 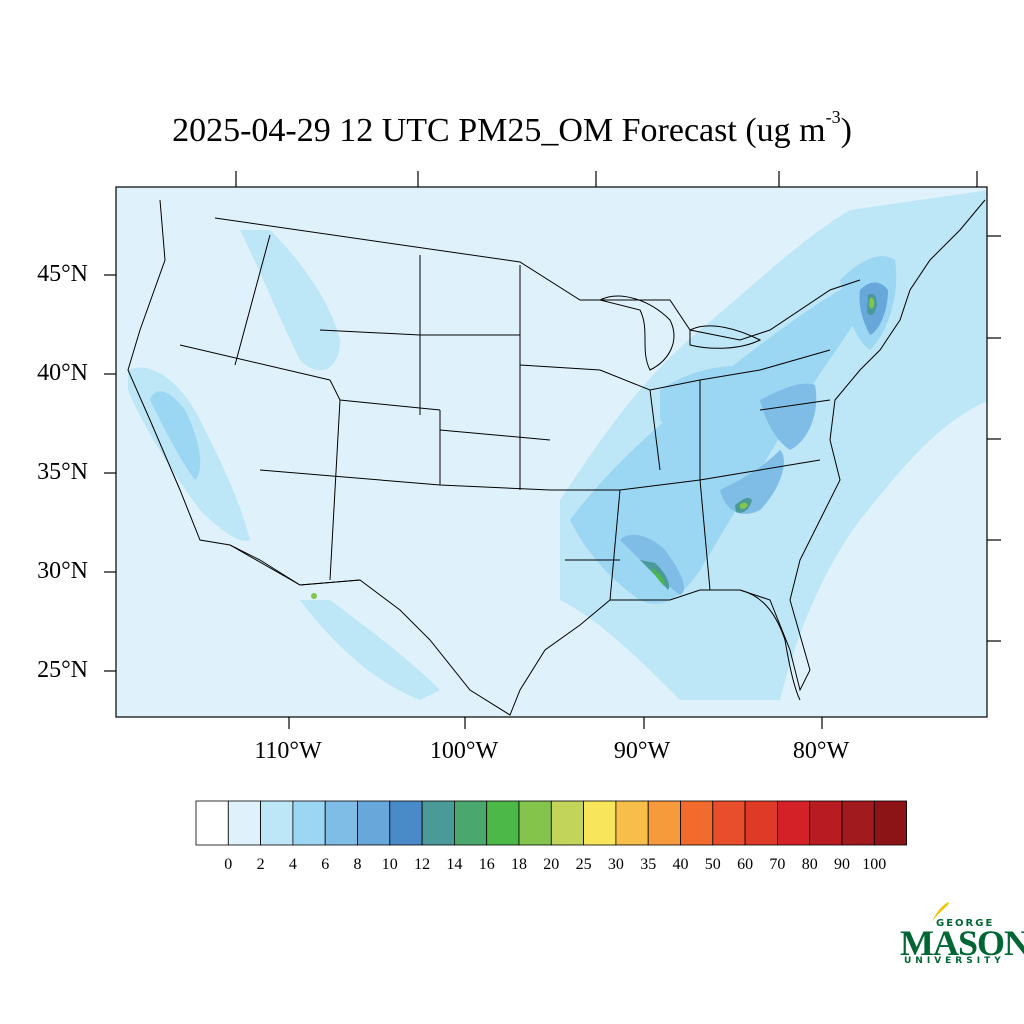 I want to click on logo-line1: GEORGE, so click(x=965, y=923).